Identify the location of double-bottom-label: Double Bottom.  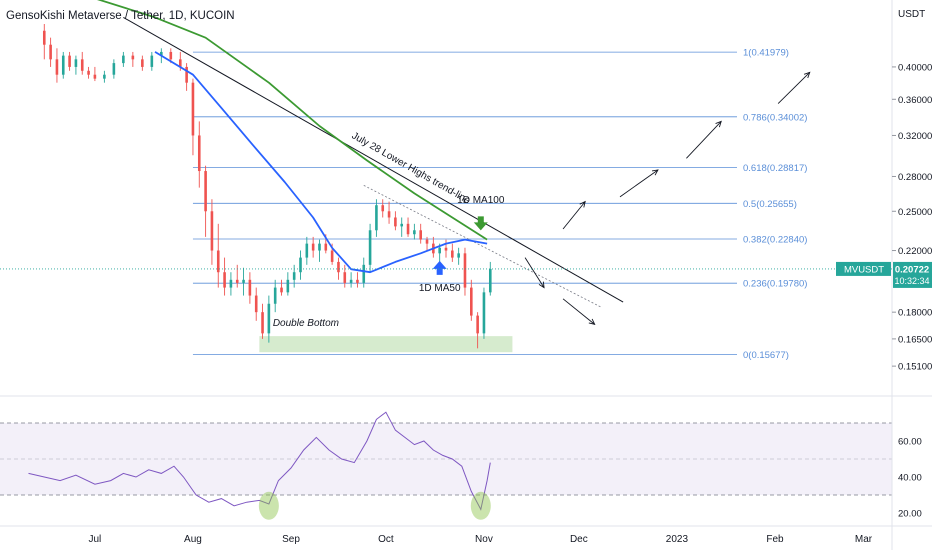
(306, 323).